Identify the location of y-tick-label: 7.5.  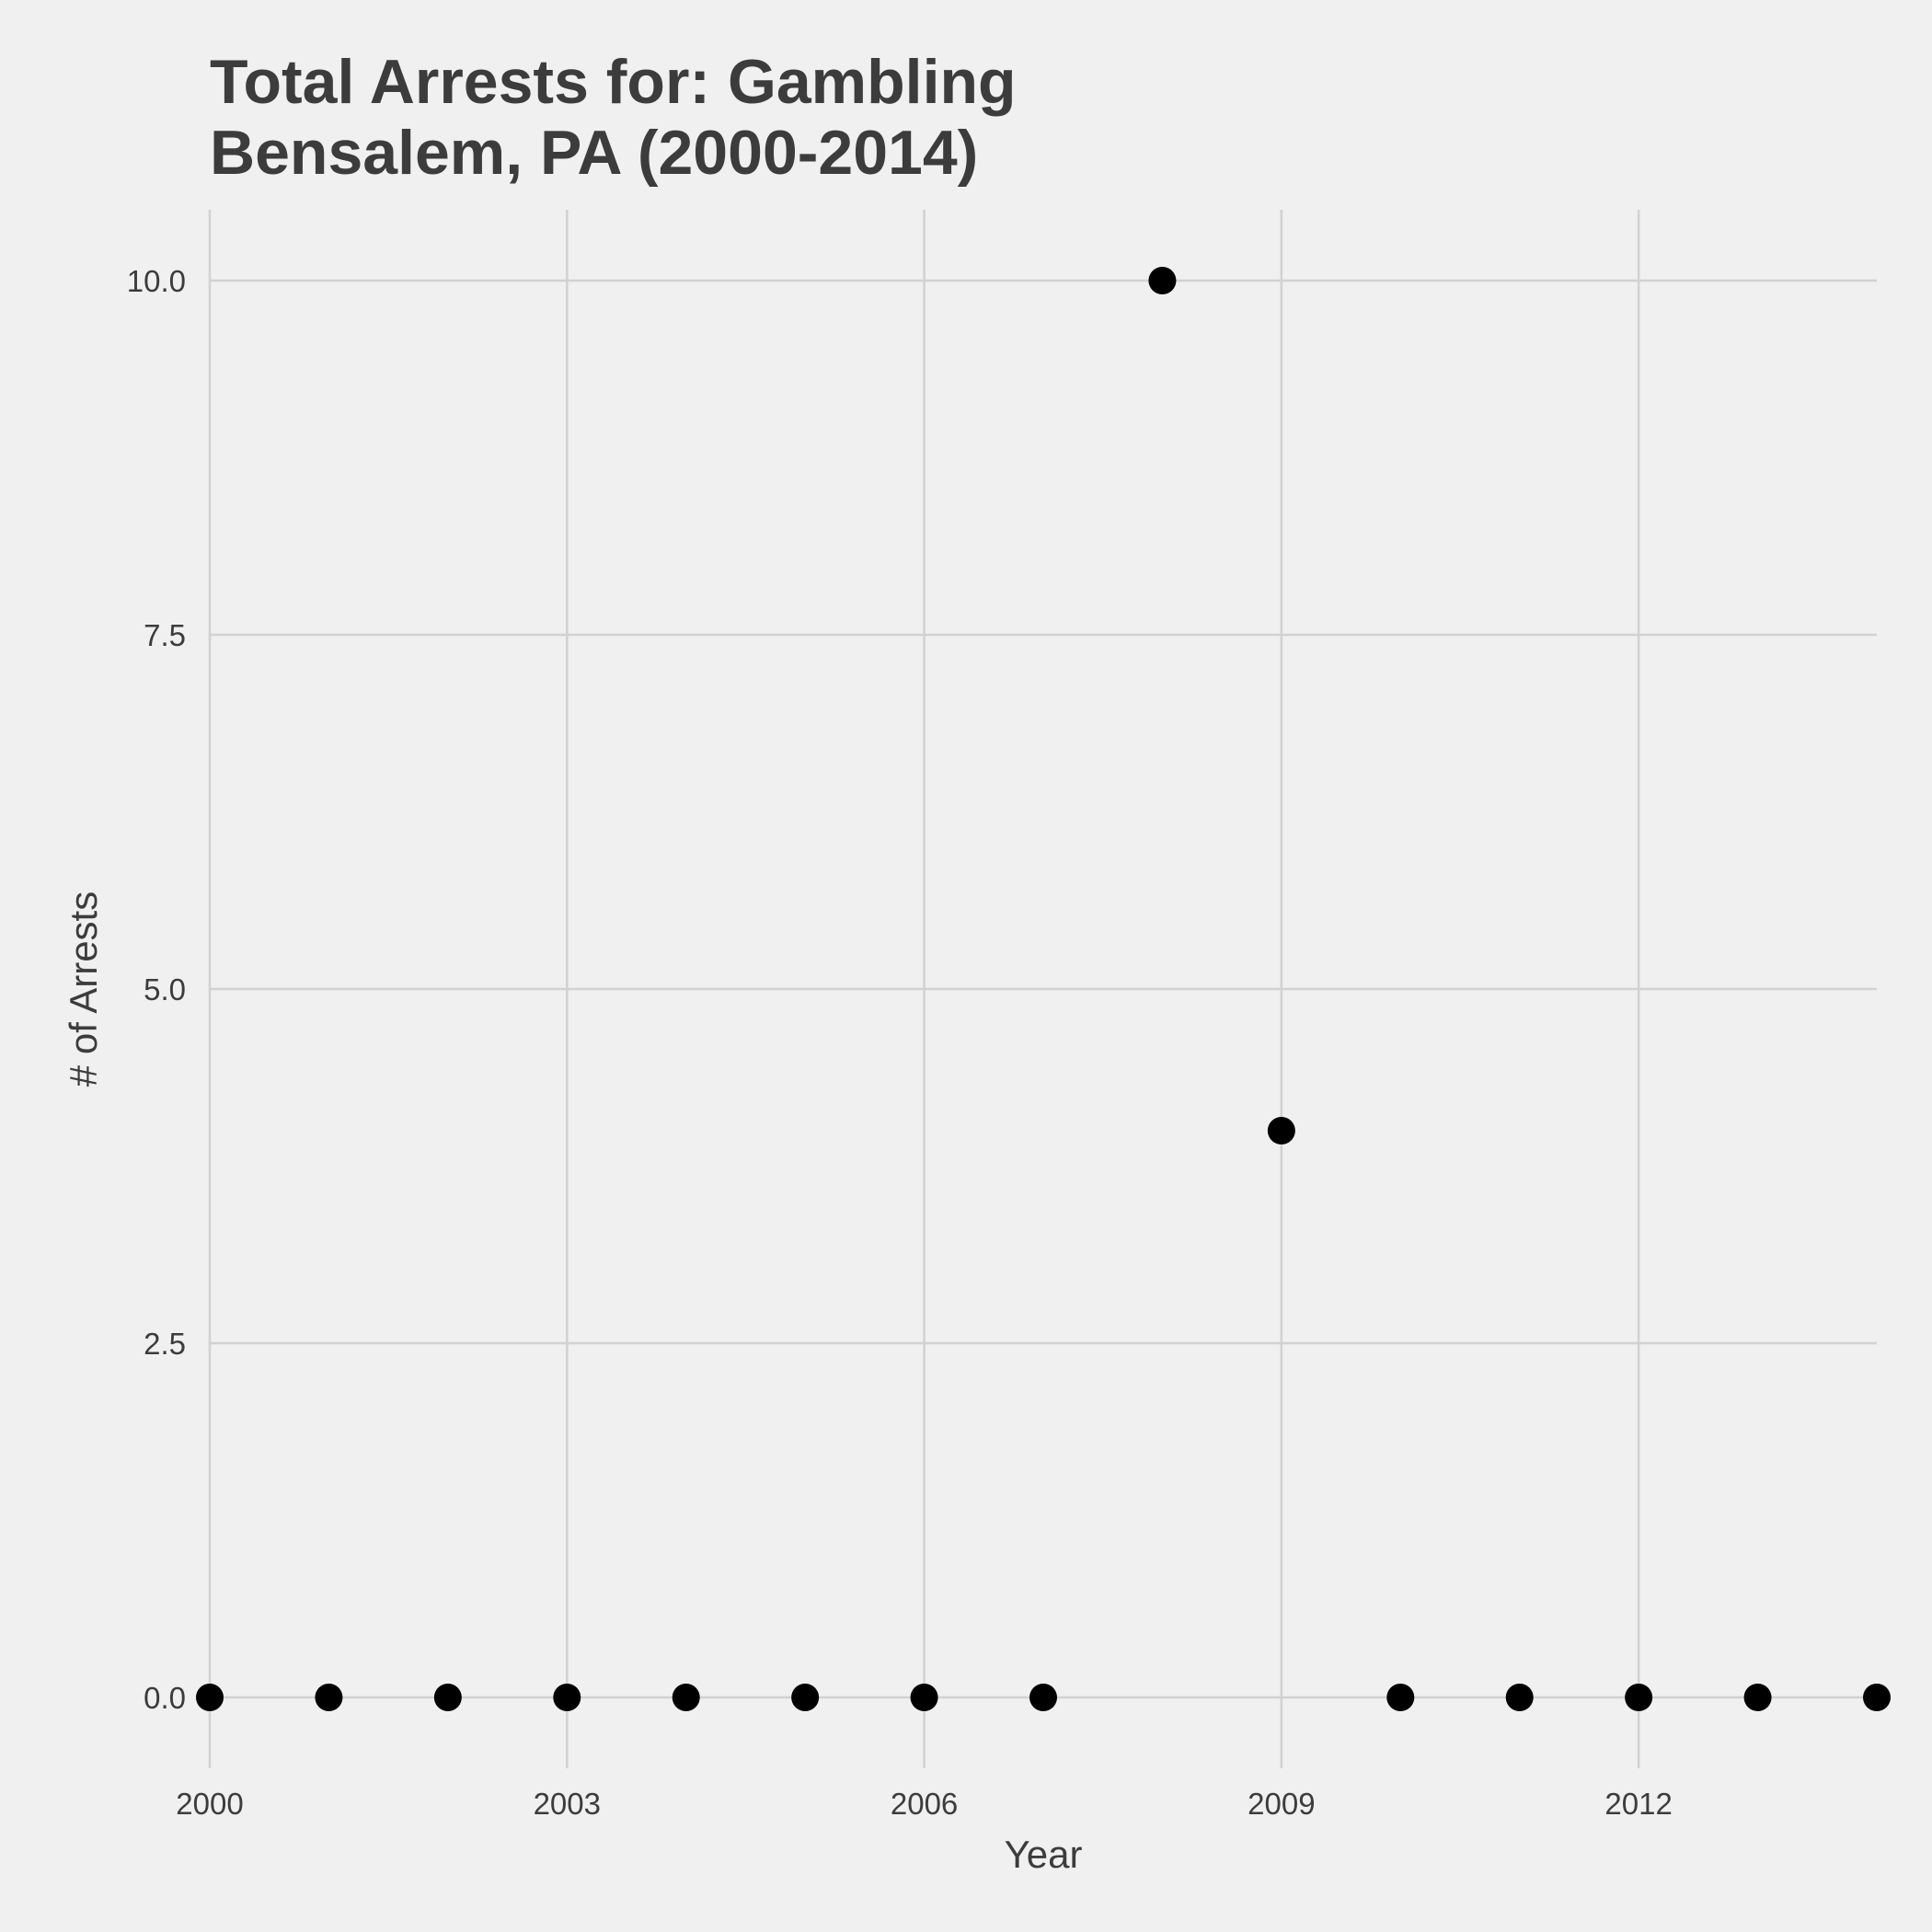
(165, 635).